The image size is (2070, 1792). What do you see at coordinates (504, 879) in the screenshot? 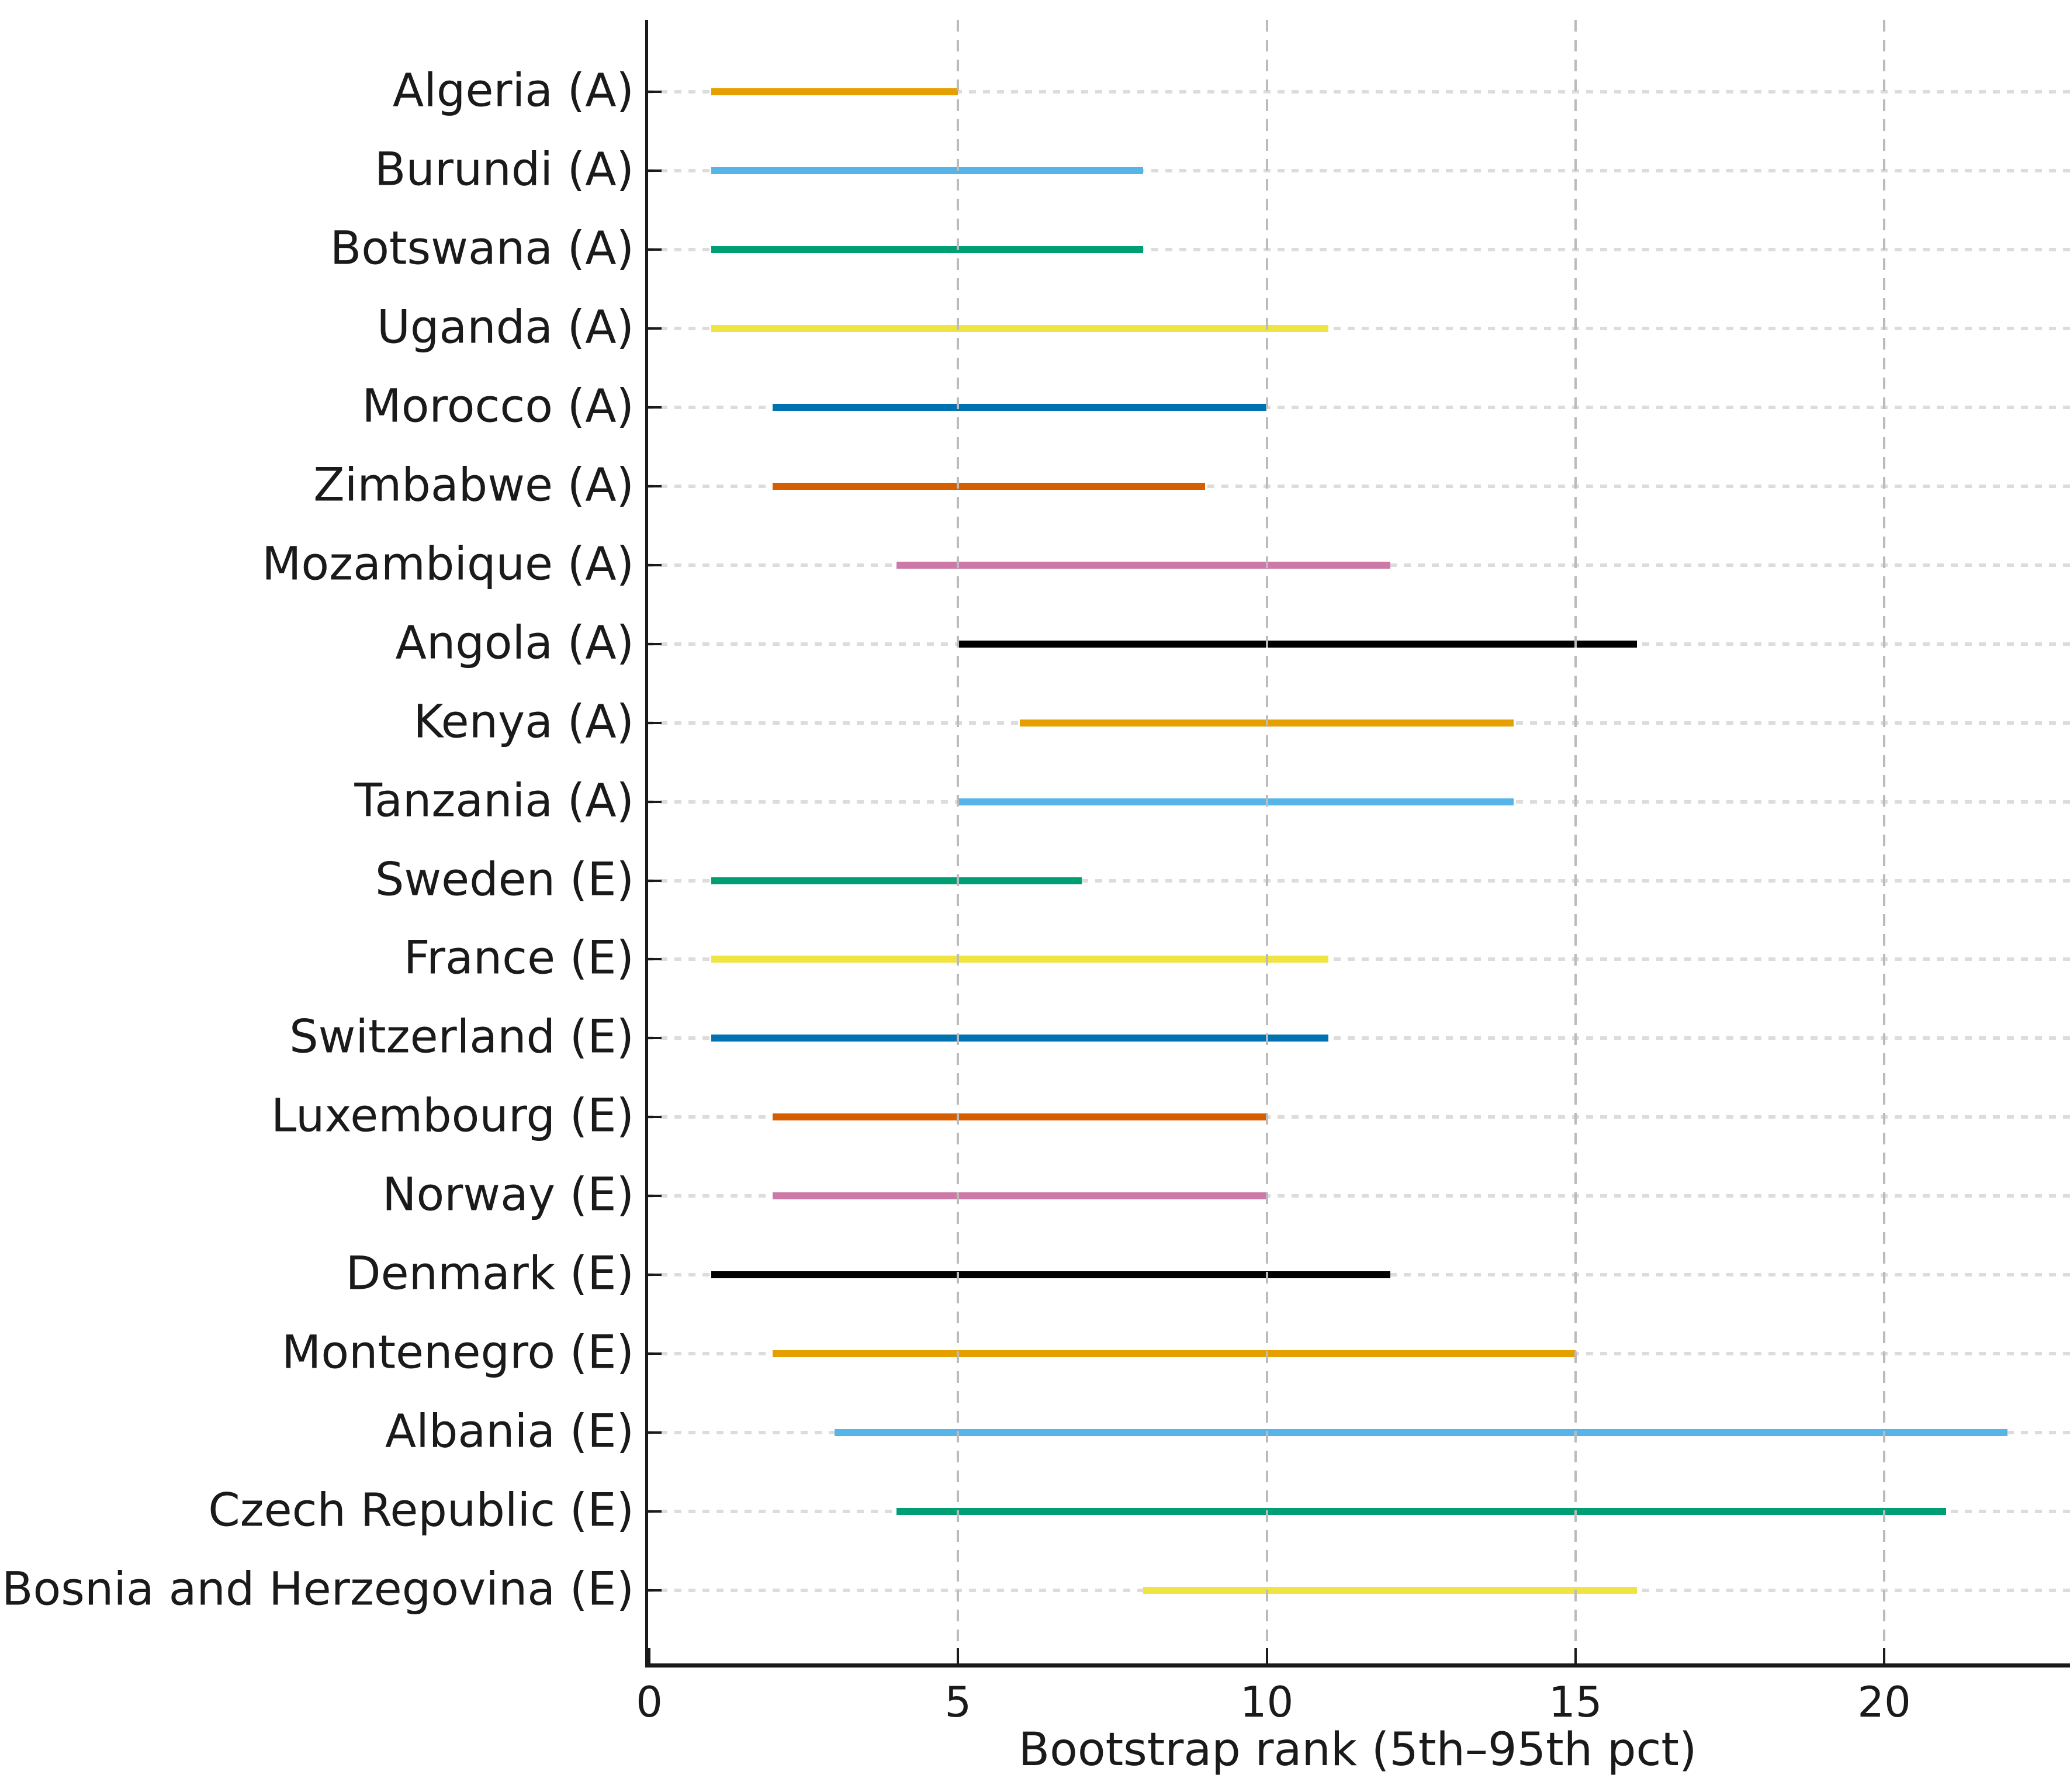
I see `category-label: Sweden (E)` at bounding box center [504, 879].